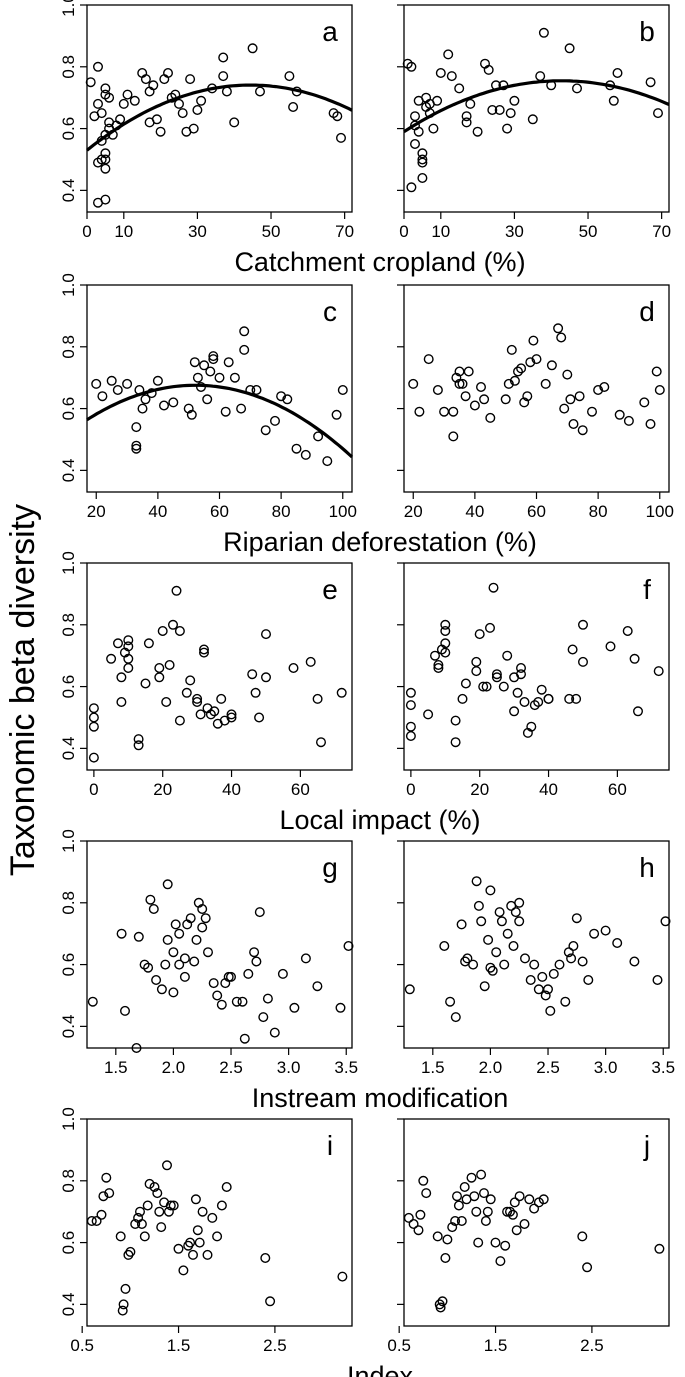 This screenshot has height=1377, width=685. Describe the element at coordinates (534, 122) in the screenshot. I see `panel-b: 0 10 30 50 70 b` at that location.